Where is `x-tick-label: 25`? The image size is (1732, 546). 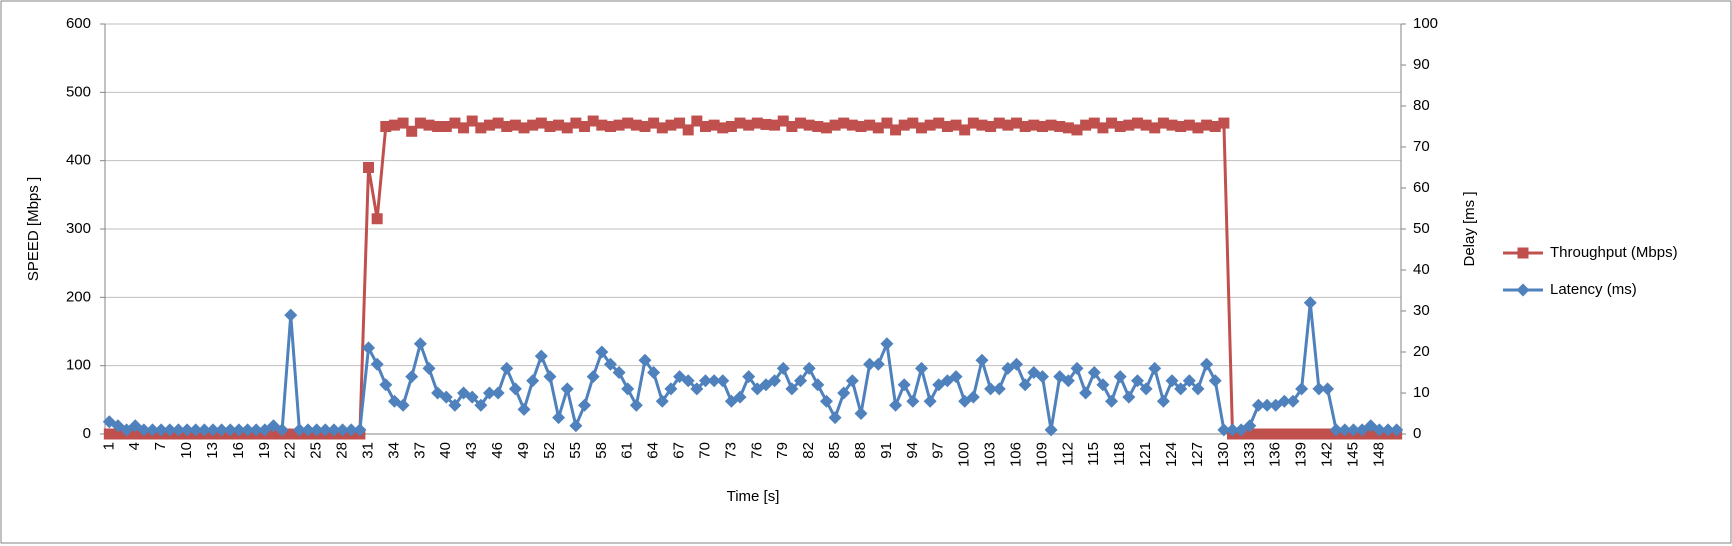 x-tick-label: 25 is located at coordinates (316, 450).